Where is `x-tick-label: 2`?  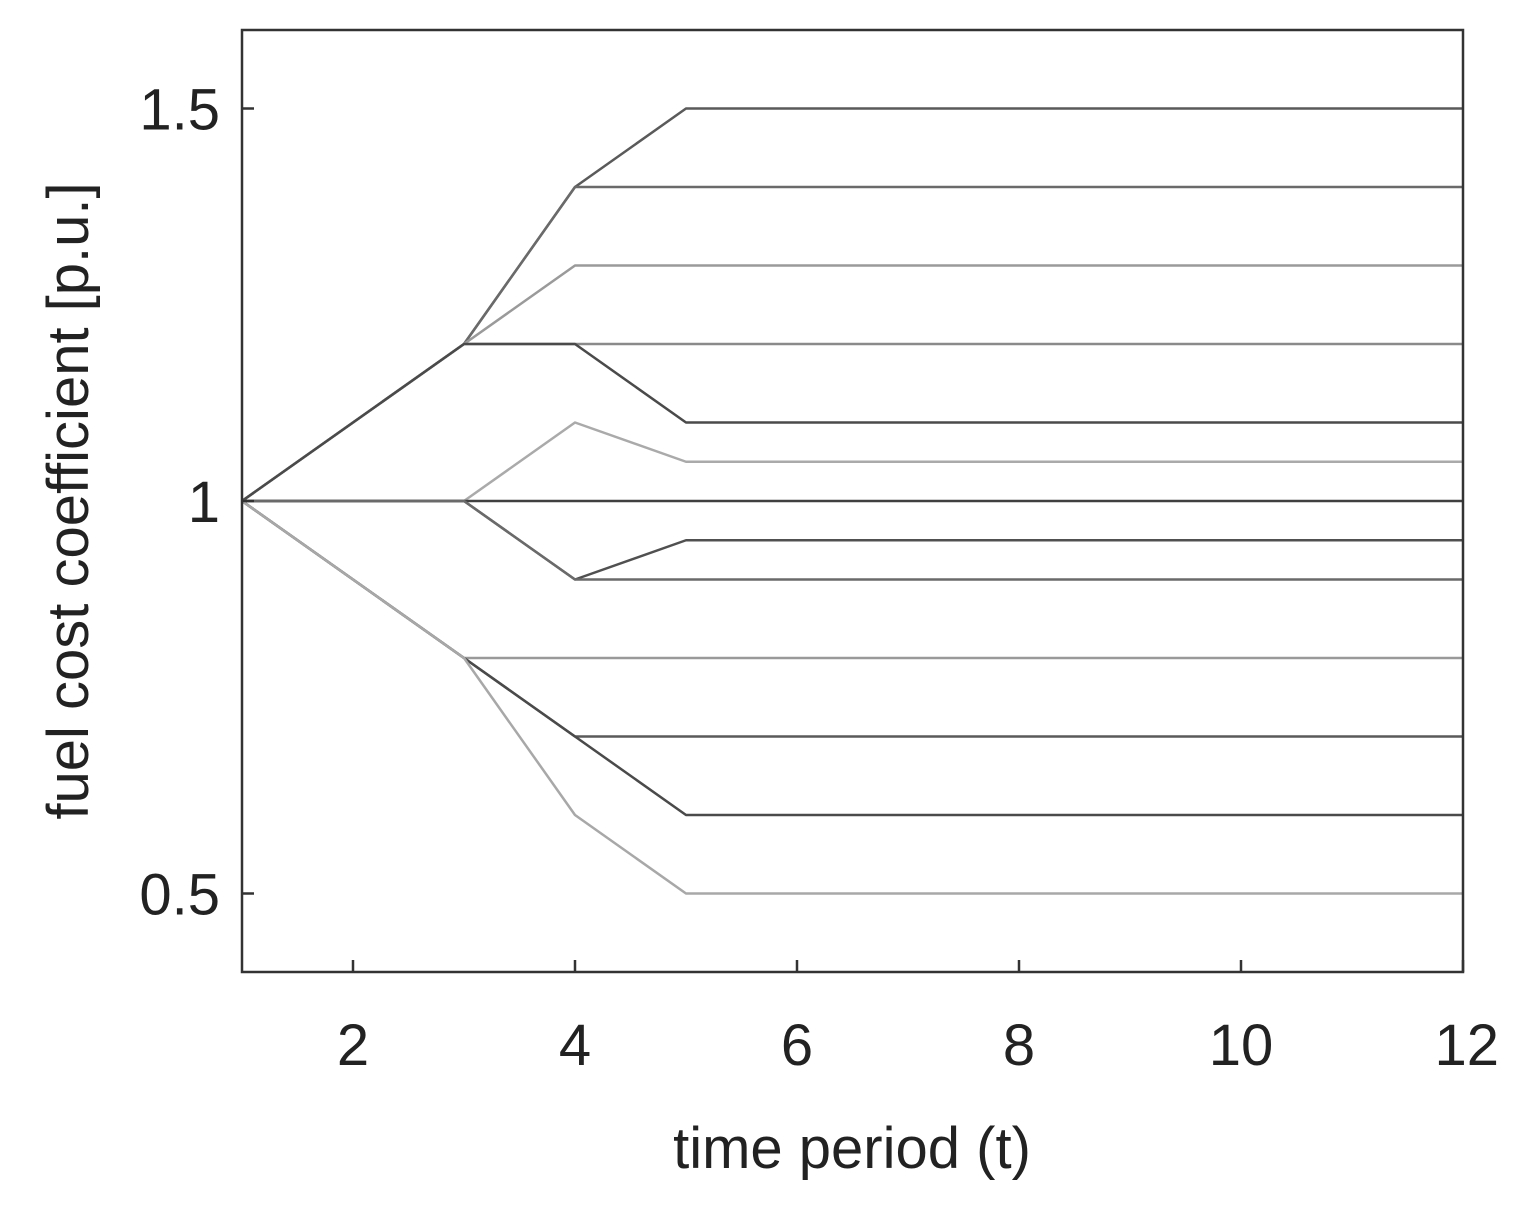
x-tick-label: 2 is located at coordinates (353, 1045).